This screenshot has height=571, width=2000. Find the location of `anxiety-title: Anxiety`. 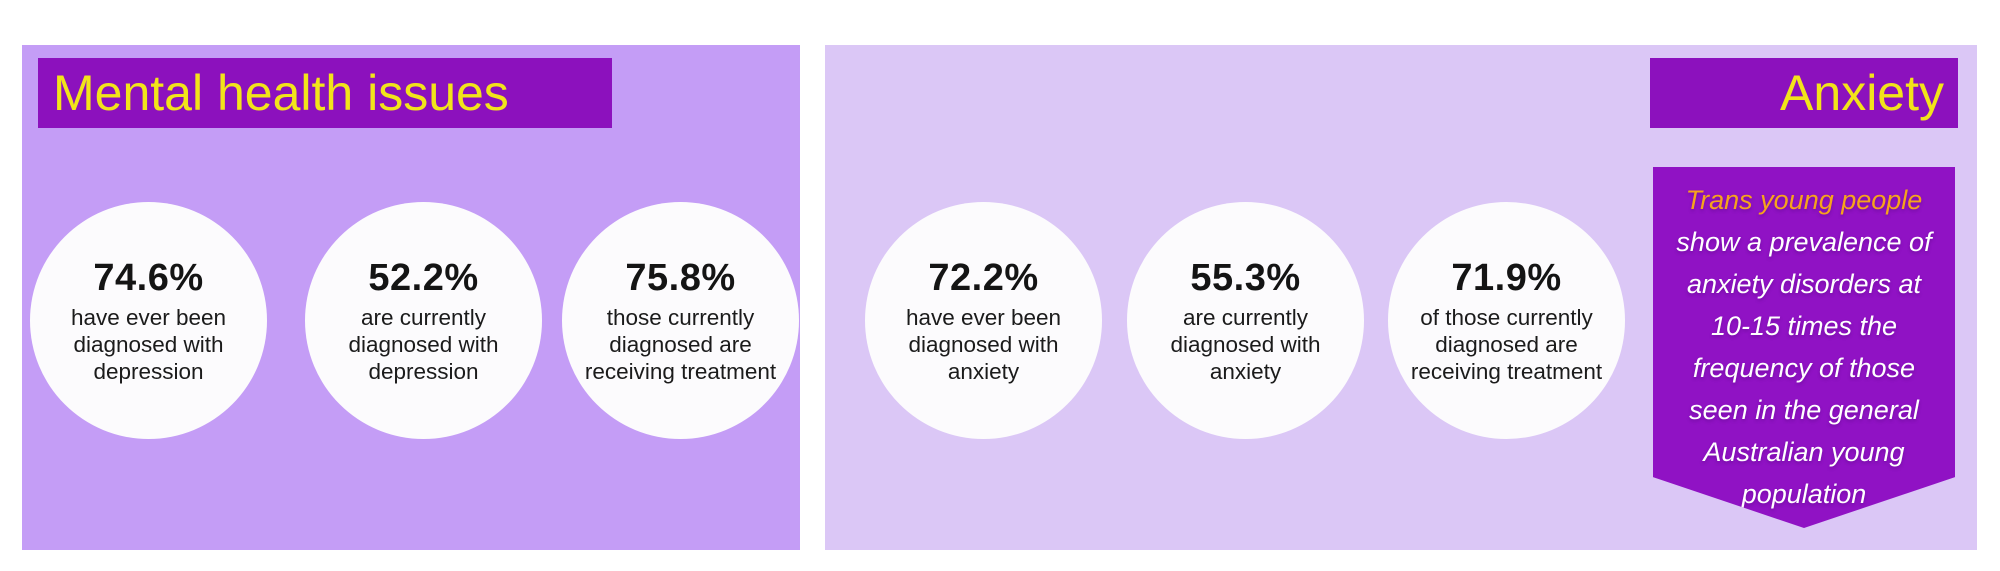

anxiety-title: Anxiety is located at coordinates (1862, 93).